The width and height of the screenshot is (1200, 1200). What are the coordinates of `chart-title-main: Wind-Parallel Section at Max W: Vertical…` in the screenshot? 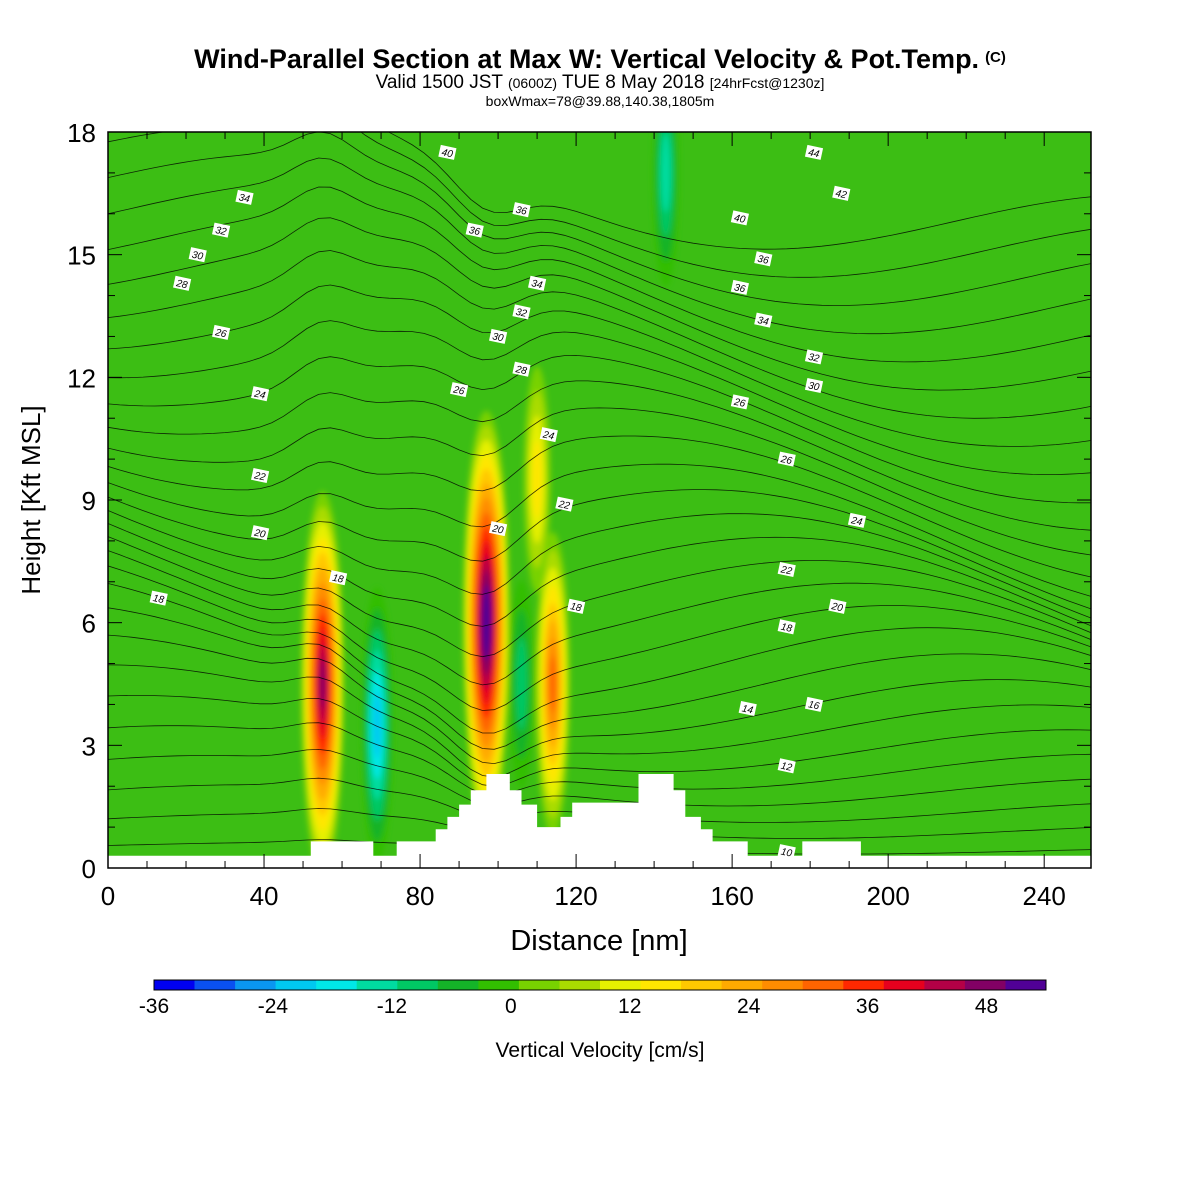 It's located at (587, 59).